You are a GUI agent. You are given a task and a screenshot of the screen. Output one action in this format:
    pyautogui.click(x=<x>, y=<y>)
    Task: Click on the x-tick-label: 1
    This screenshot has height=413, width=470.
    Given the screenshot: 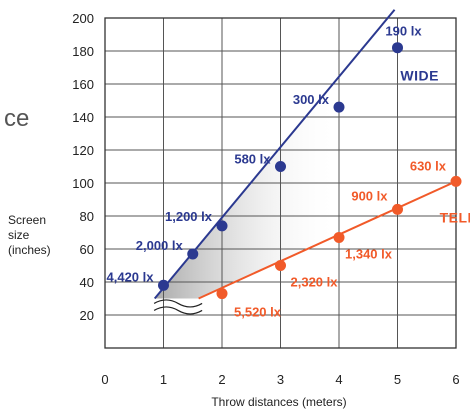 What is the action you would take?
    pyautogui.click(x=163, y=379)
    